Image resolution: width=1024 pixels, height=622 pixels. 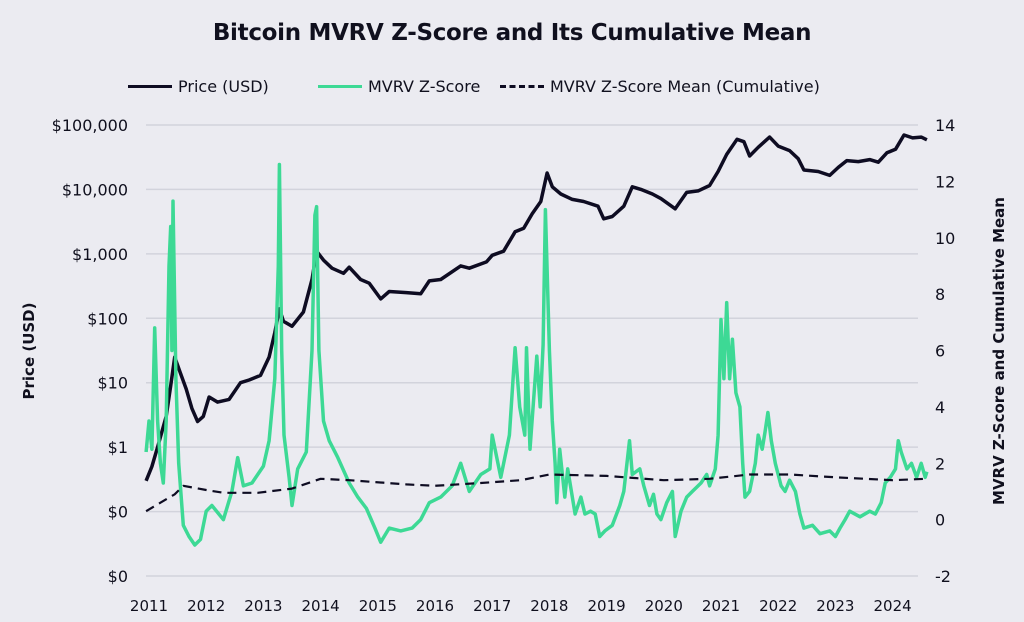 I want to click on x-tick-label: 2024, so click(x=893, y=606).